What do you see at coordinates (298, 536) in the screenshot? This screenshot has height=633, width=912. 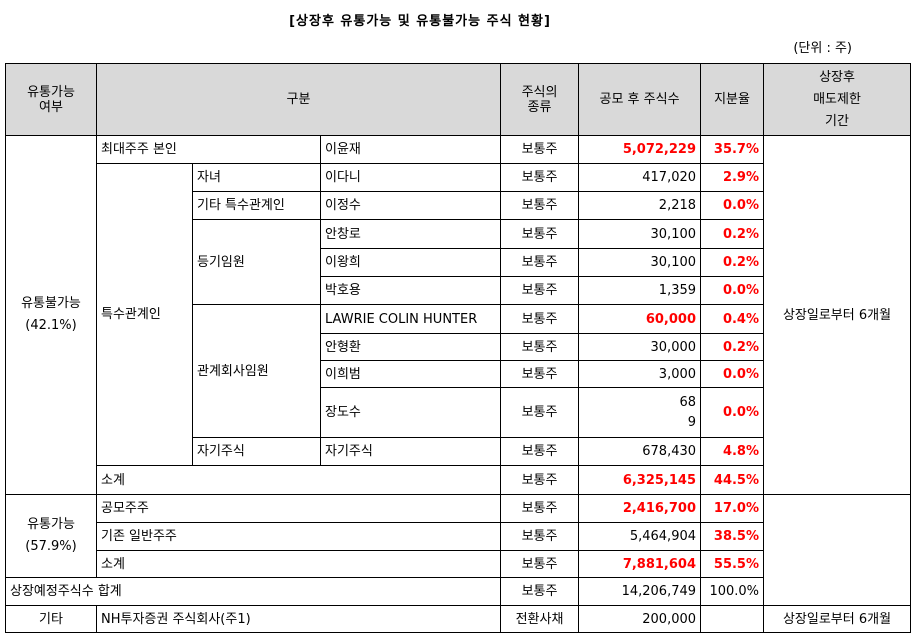 I see `category-label: 기존 일반주주` at bounding box center [298, 536].